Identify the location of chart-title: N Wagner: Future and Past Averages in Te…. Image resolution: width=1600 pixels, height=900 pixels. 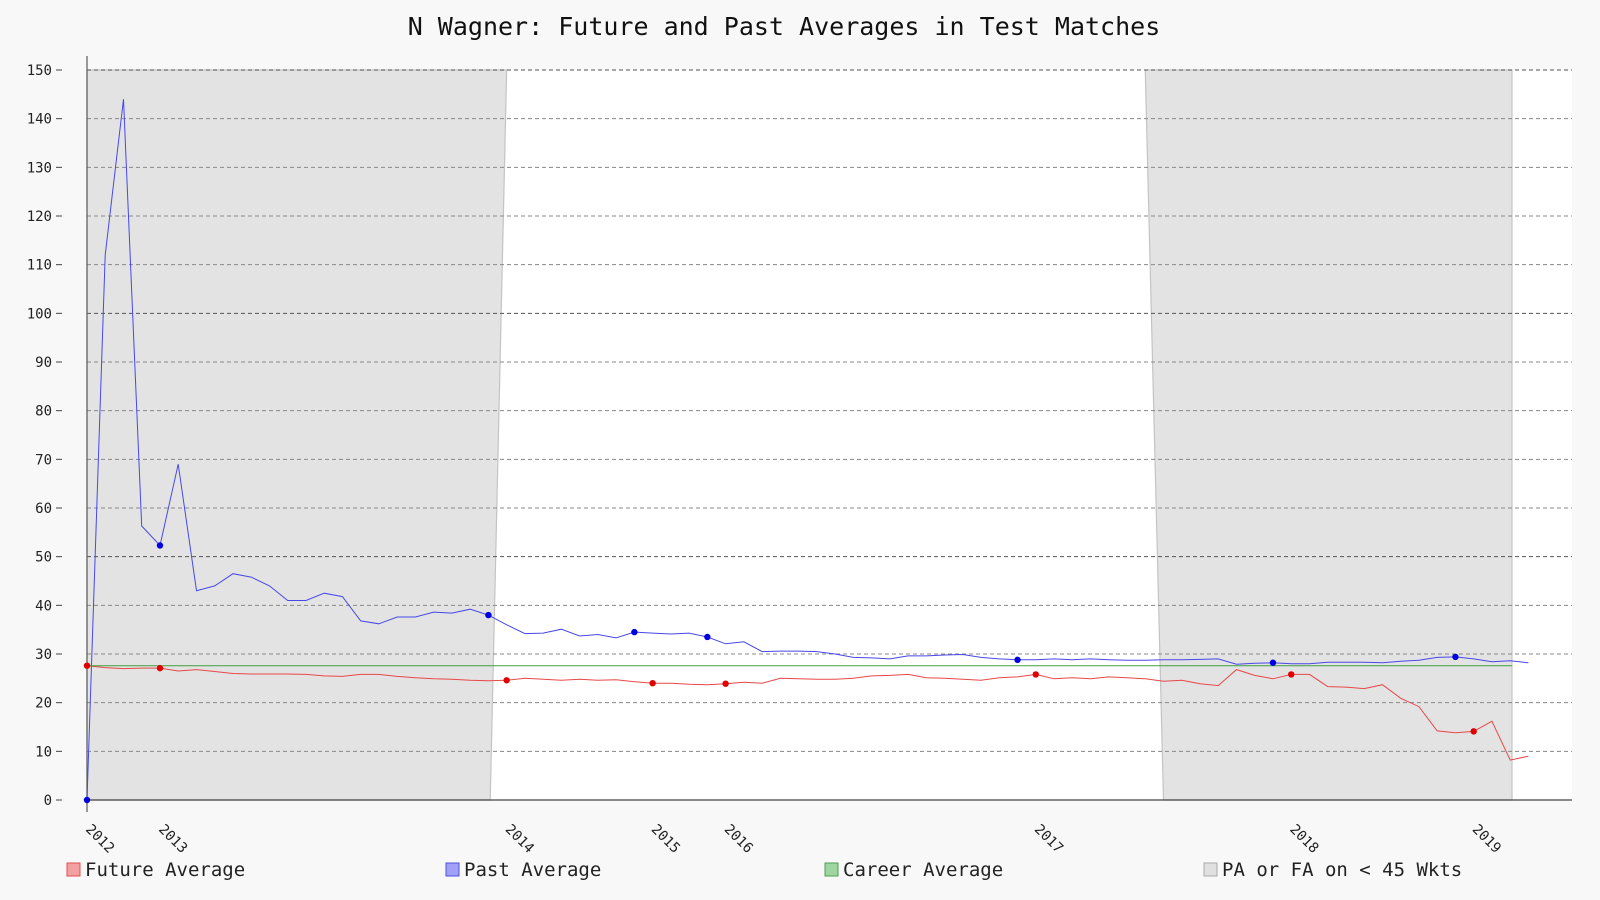
(784, 26).